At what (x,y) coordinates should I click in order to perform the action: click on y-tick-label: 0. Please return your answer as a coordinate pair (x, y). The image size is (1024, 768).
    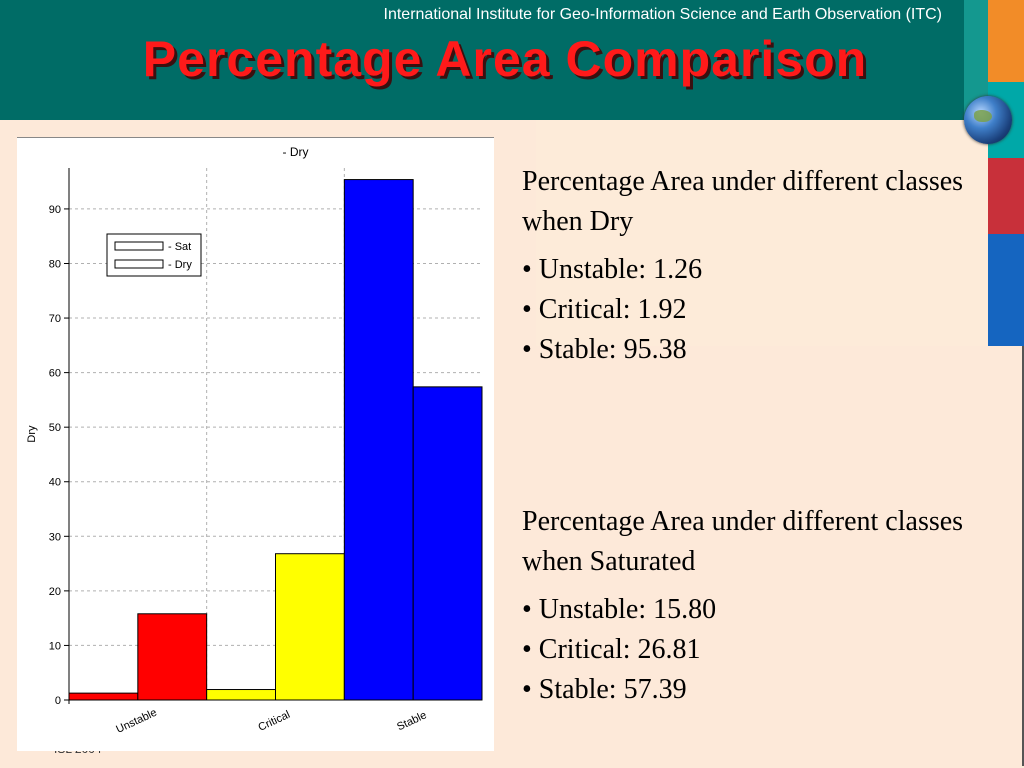
    Looking at the image, I should click on (58, 701).